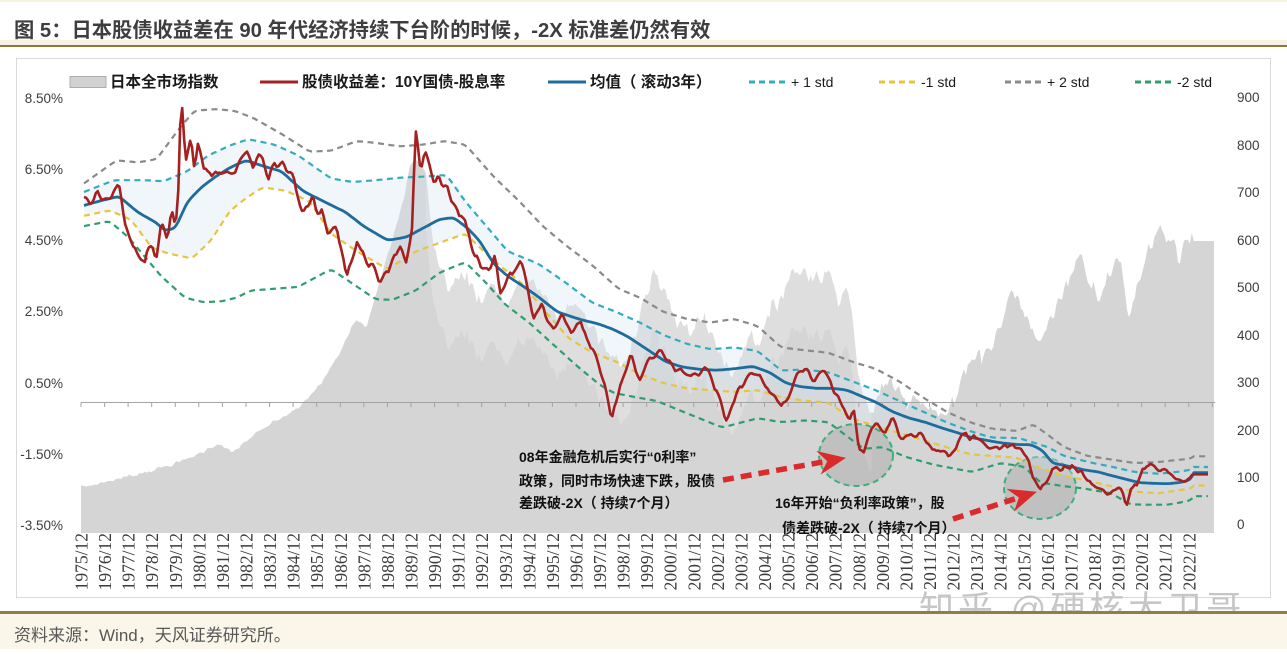 The height and width of the screenshot is (654, 1287). What do you see at coordinates (607, 457) in the screenshot?
I see `svg-text: 08年金融危机后实行“0利率”` at bounding box center [607, 457].